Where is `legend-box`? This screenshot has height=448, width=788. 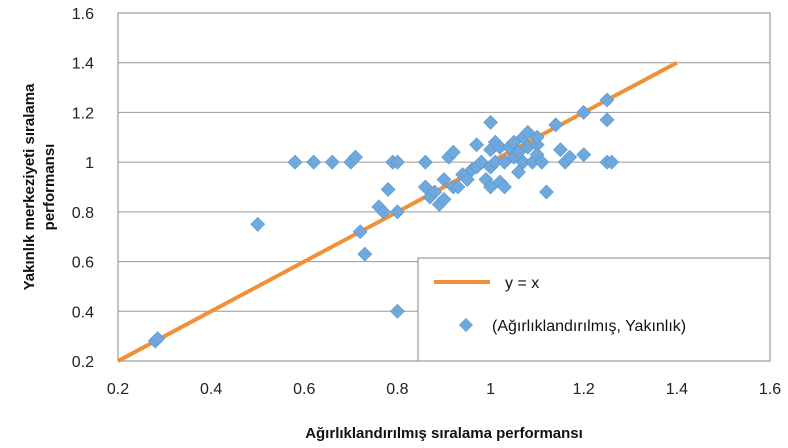
legend-box is located at coordinates (594, 309).